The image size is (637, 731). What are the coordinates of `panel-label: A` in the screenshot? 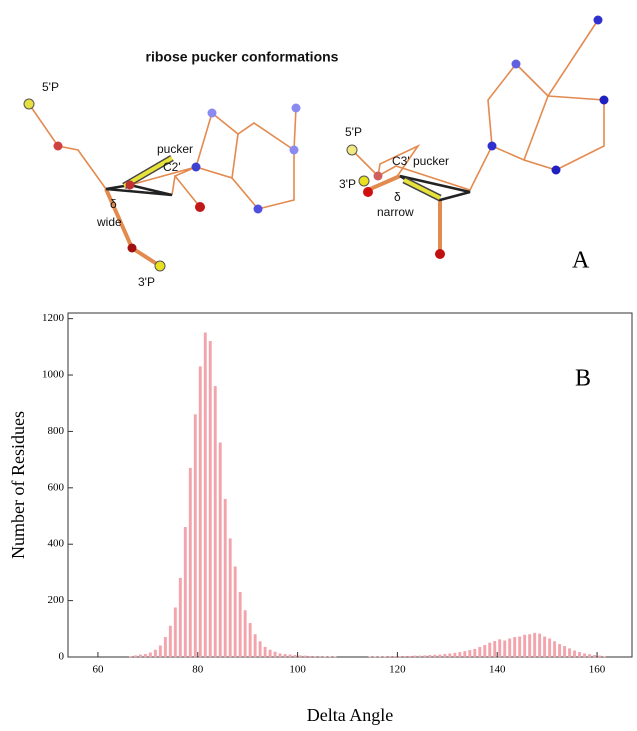 It's located at (581, 261).